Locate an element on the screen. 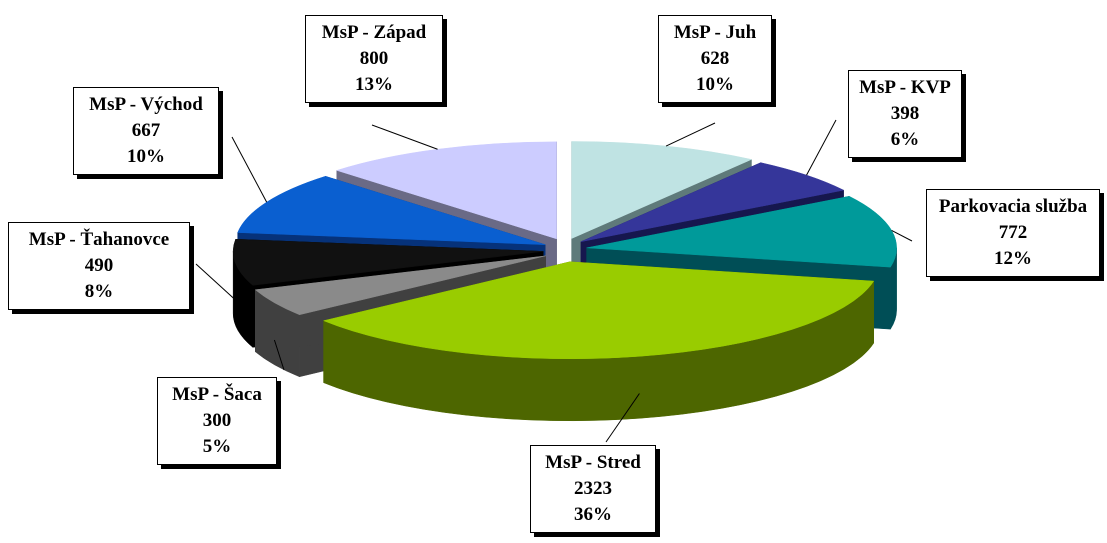  label-msp-vychod: MsP - Východ 667 10% is located at coordinates (146, 131).